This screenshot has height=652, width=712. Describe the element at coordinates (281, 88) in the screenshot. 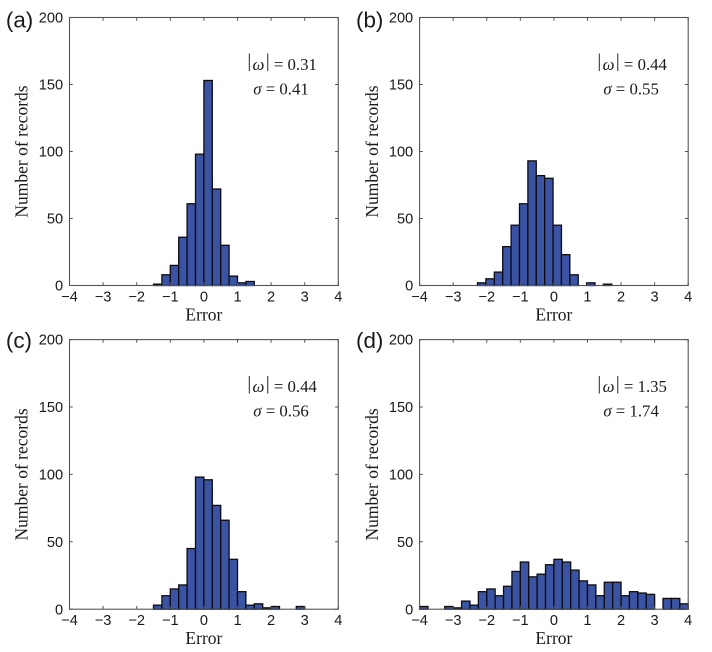

I see `svg-text: σ = 0.41` at that location.